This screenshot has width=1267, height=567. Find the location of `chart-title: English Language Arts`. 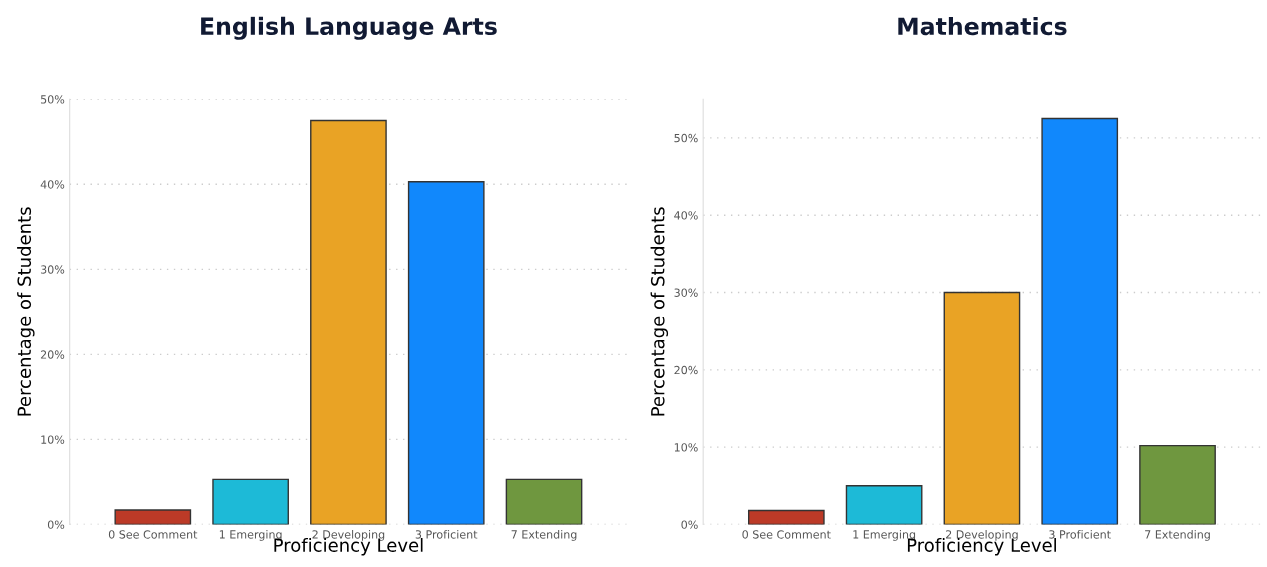

chart-title: English Language Arts is located at coordinates (349, 28).